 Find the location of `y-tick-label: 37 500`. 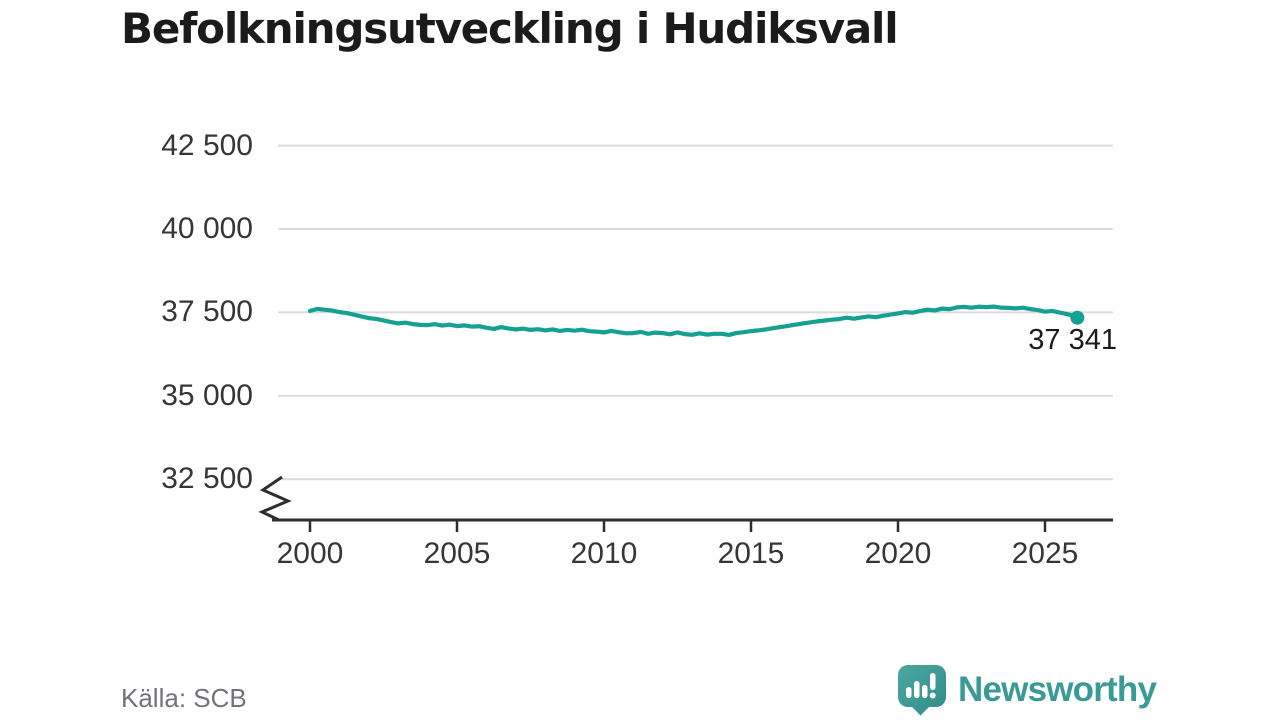

y-tick-label: 37 500 is located at coordinates (207, 312).